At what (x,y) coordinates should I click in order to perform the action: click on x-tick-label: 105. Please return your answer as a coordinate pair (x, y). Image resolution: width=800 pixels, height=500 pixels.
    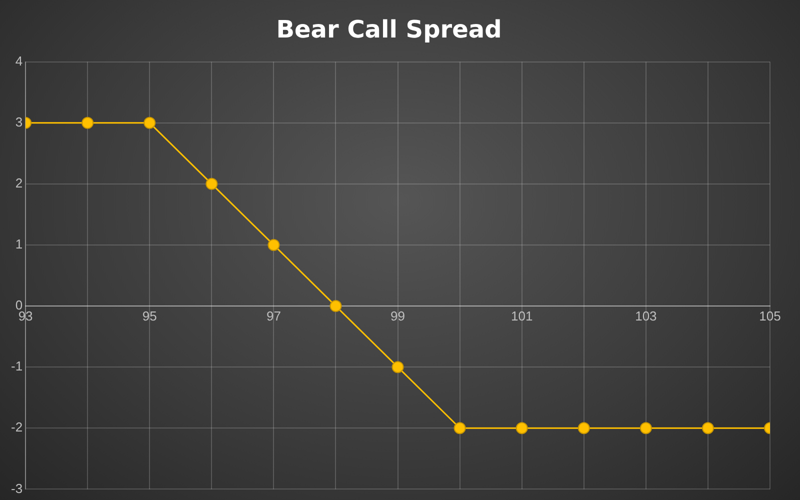
    Looking at the image, I should click on (770, 316).